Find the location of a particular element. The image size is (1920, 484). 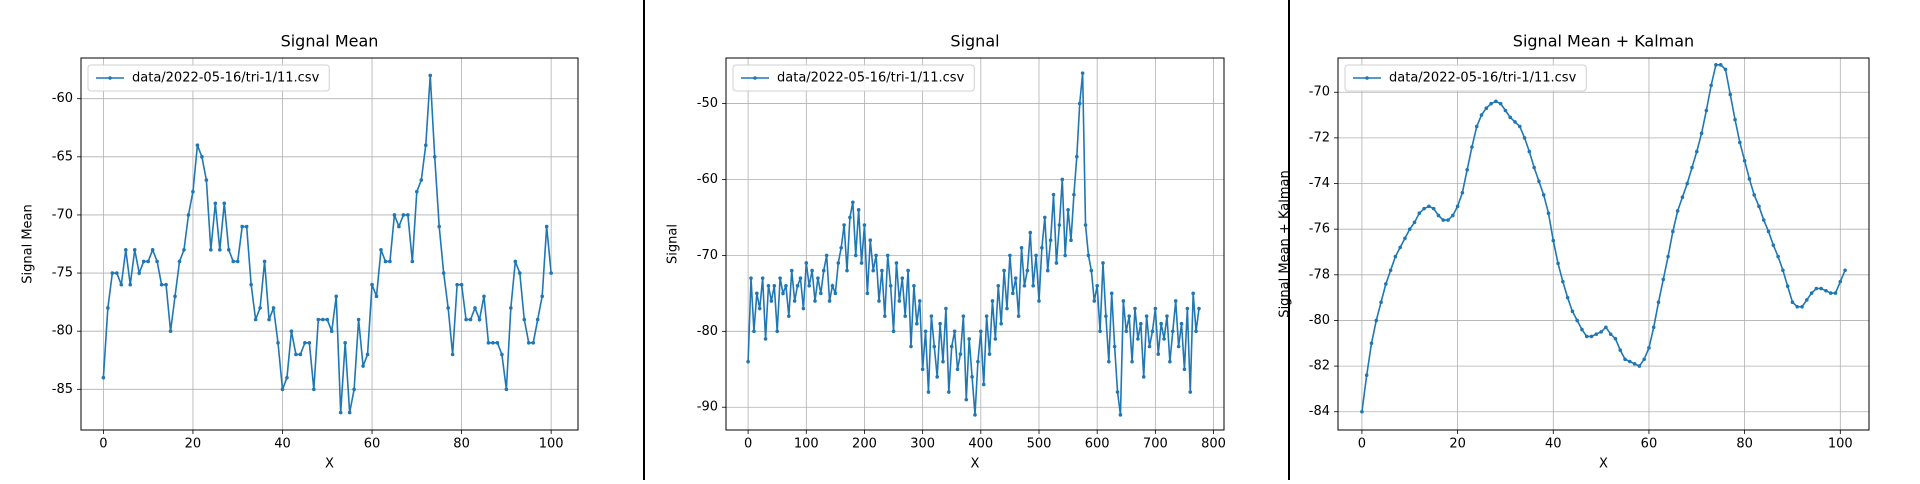

x-tick-label: 80 is located at coordinates (461, 444).